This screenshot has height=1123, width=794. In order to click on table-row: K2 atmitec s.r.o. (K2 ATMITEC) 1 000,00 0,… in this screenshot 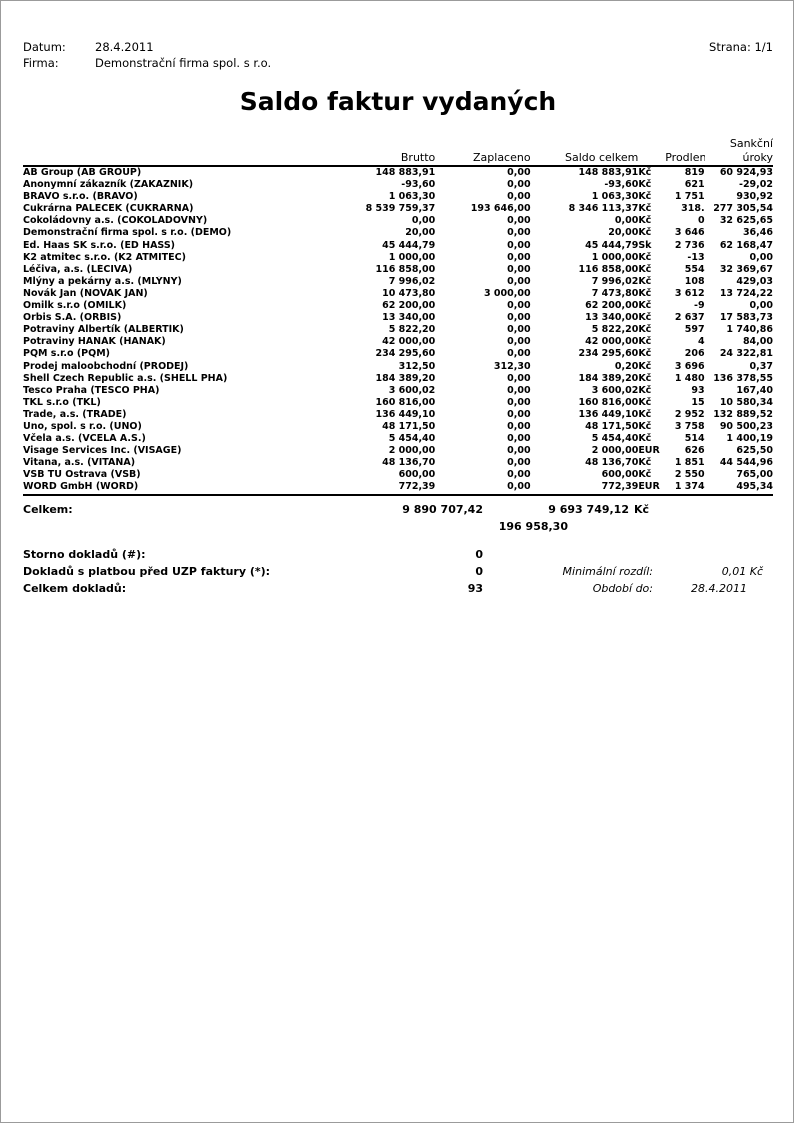, I will do `click(398, 258)`.